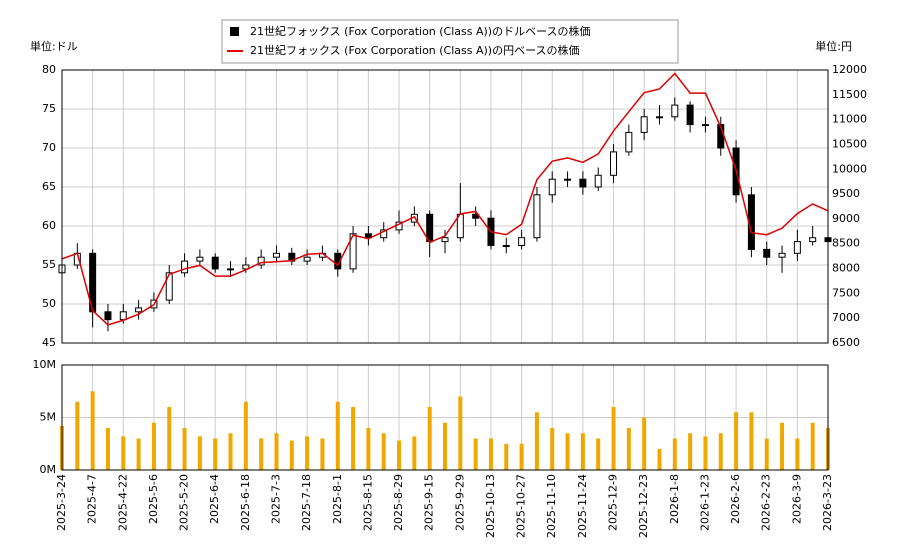 The width and height of the screenshot is (900, 550). Describe the element at coordinates (674, 499) in the screenshot. I see `x-tick-label: 2026-1-8` at that location.